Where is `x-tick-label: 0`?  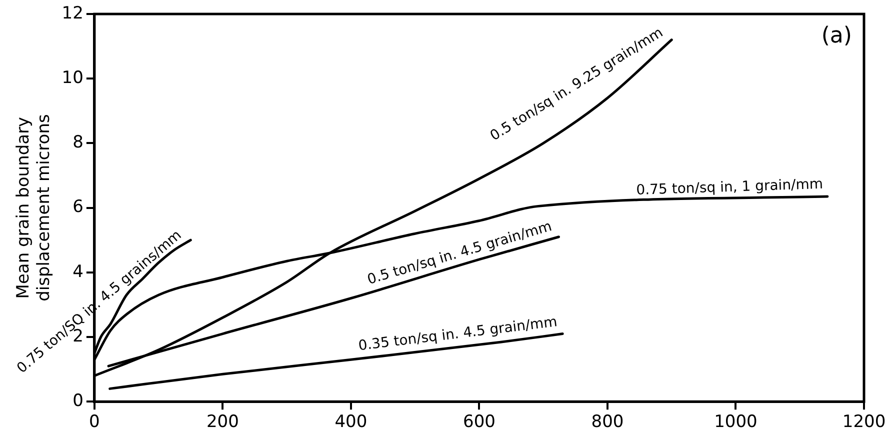 x-tick-label: 0 is located at coordinates (94, 422).